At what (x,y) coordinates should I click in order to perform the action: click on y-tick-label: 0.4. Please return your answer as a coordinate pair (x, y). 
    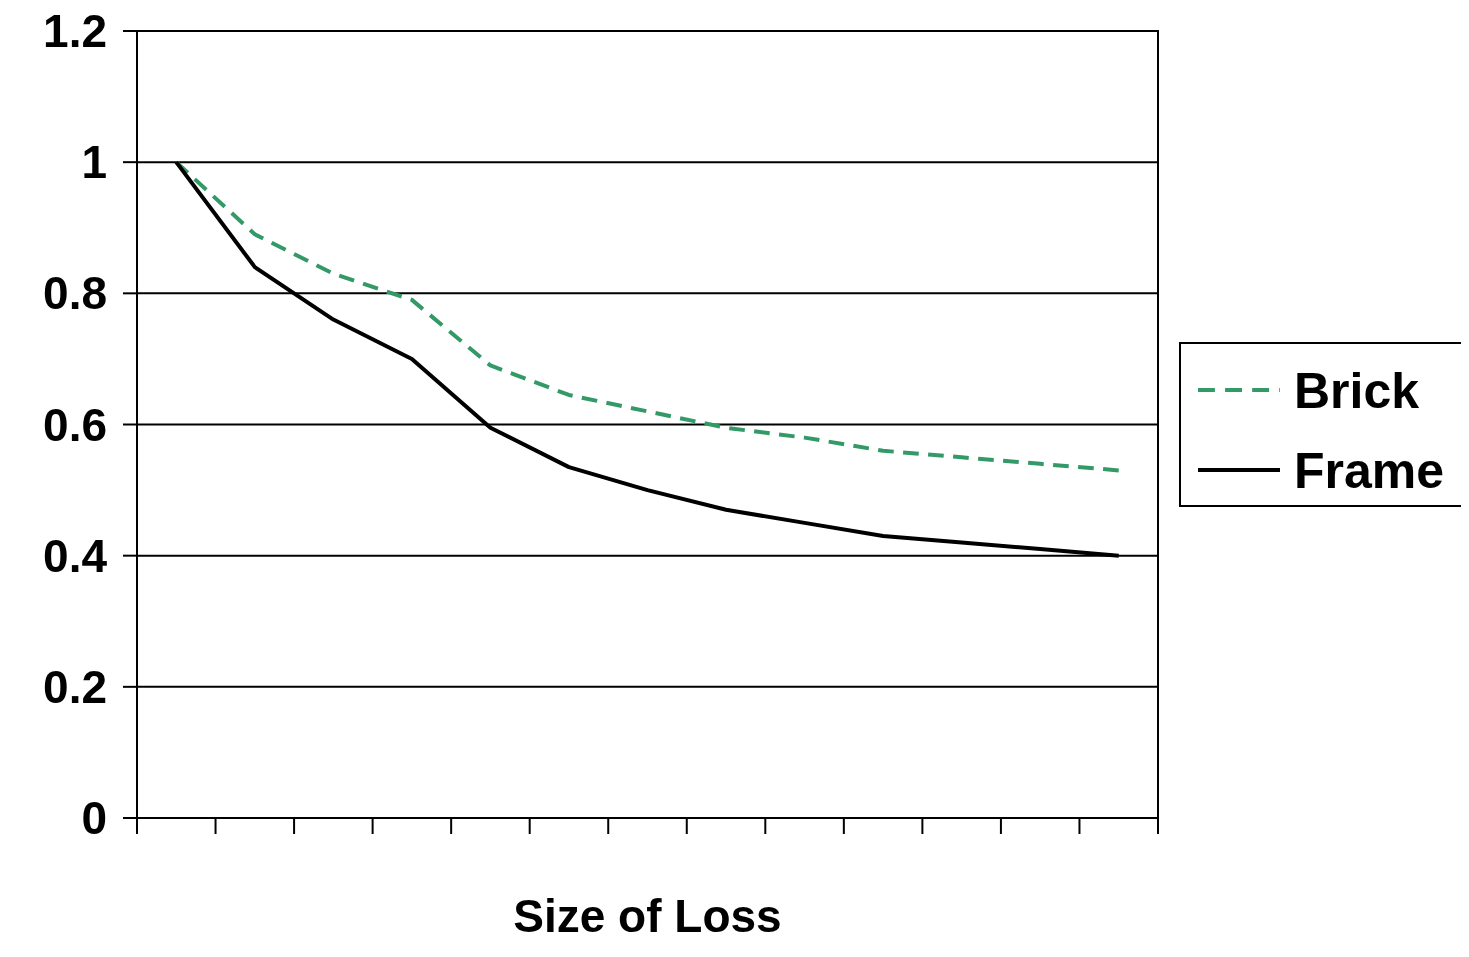
    Looking at the image, I should click on (75, 555).